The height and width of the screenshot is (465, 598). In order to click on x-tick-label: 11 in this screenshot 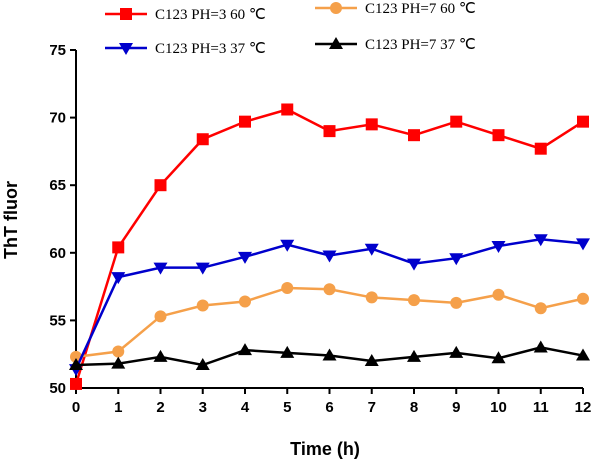, I will do `click(541, 407)`.